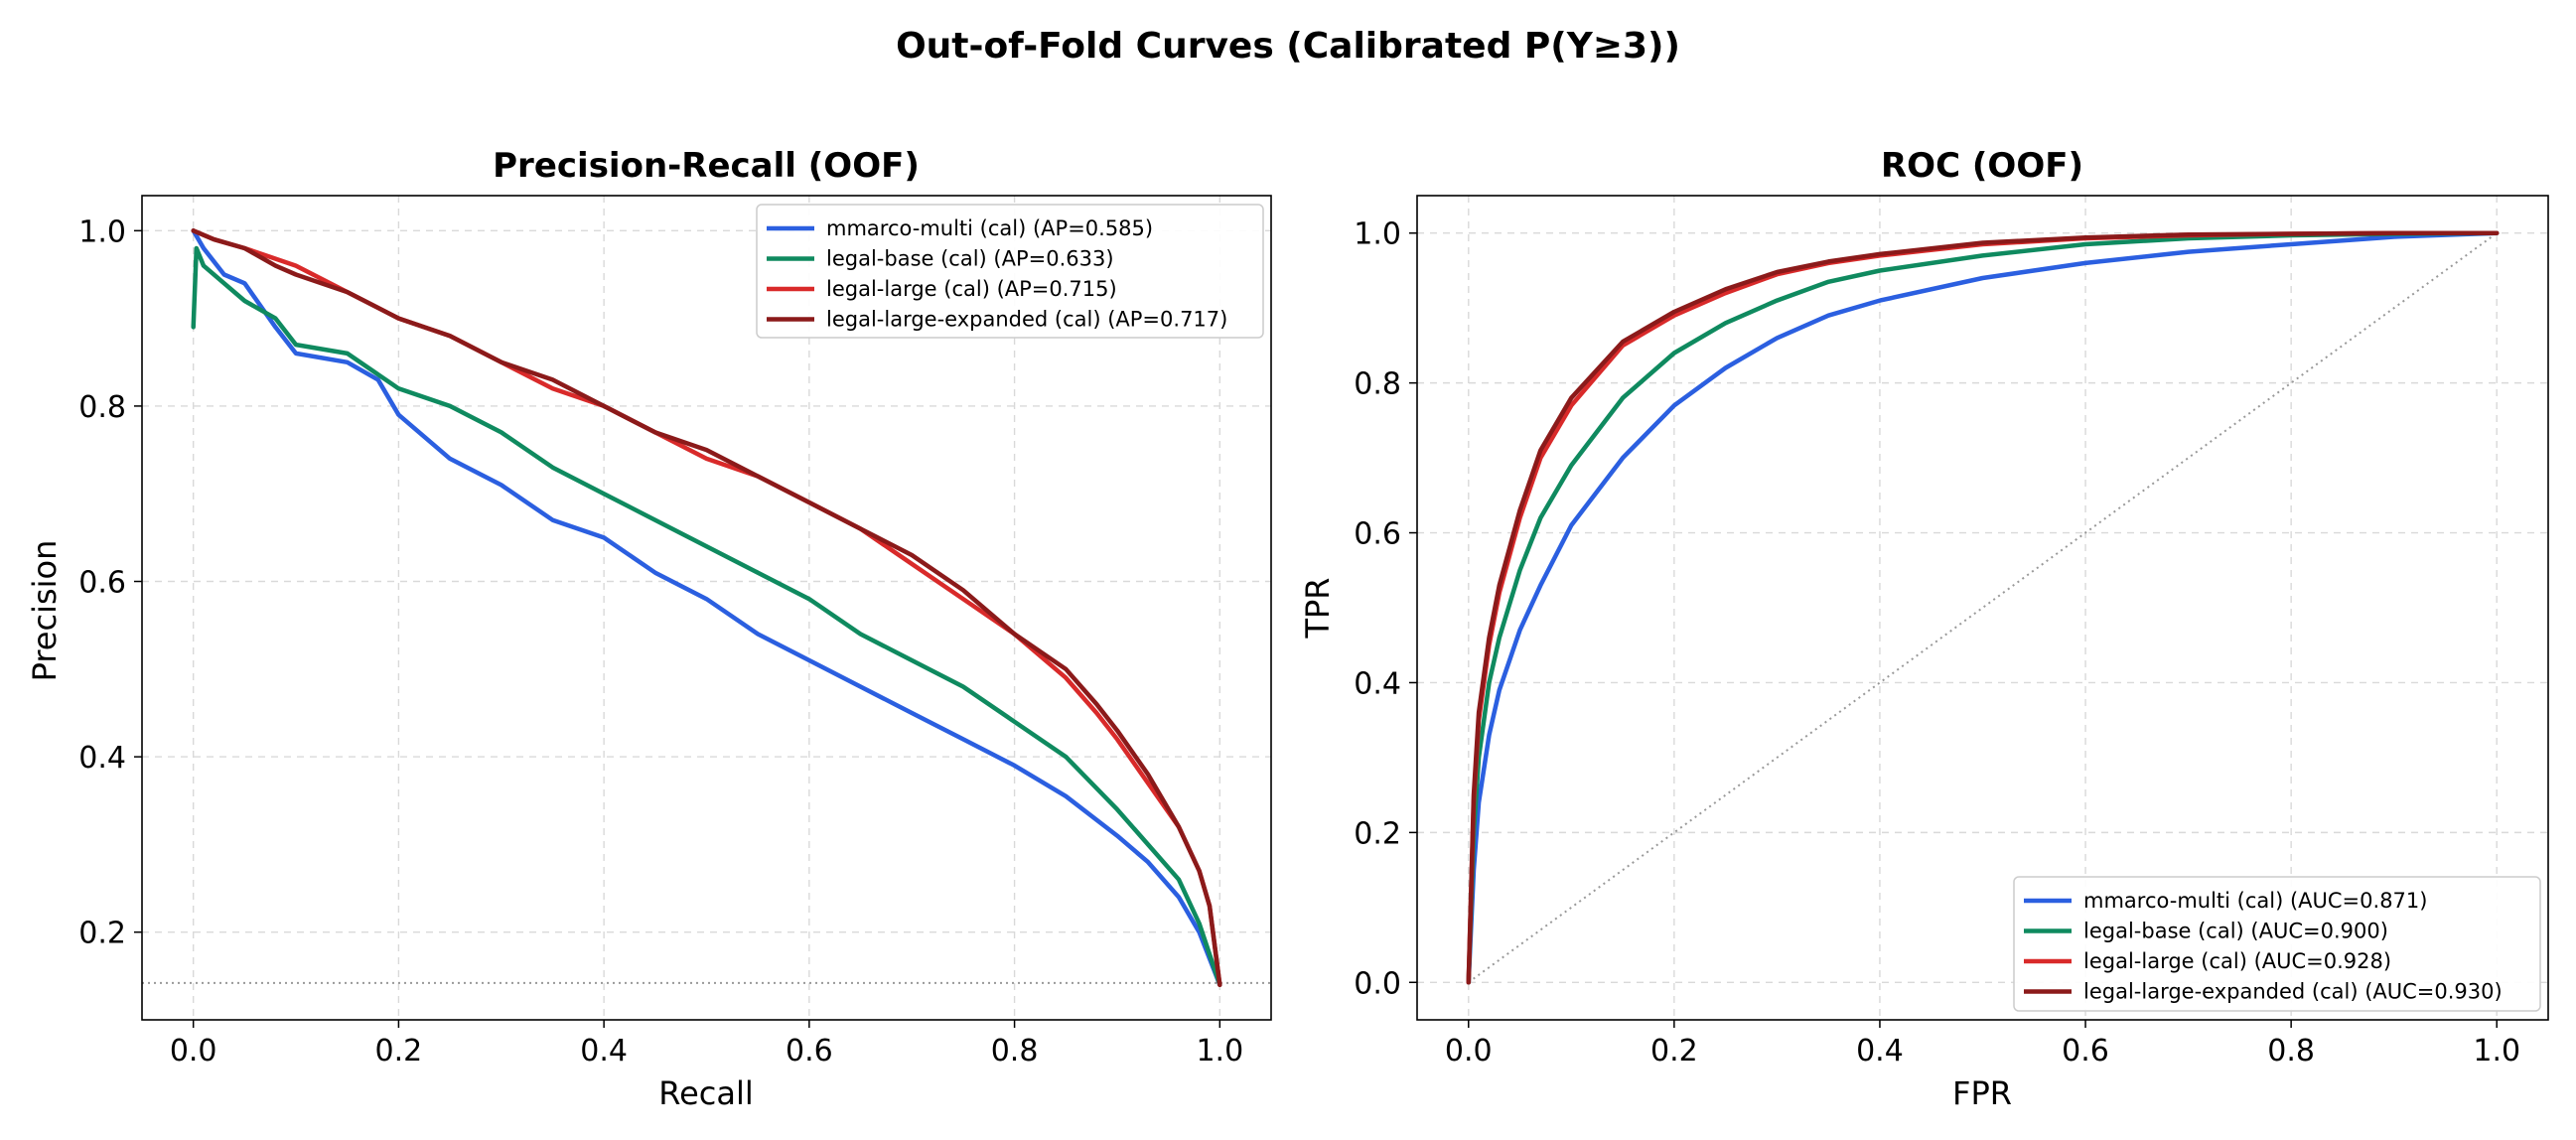 This screenshot has height=1140, width=2576. What do you see at coordinates (1015, 1051) in the screenshot?
I see `pr-x-tick-label: 0.8` at bounding box center [1015, 1051].